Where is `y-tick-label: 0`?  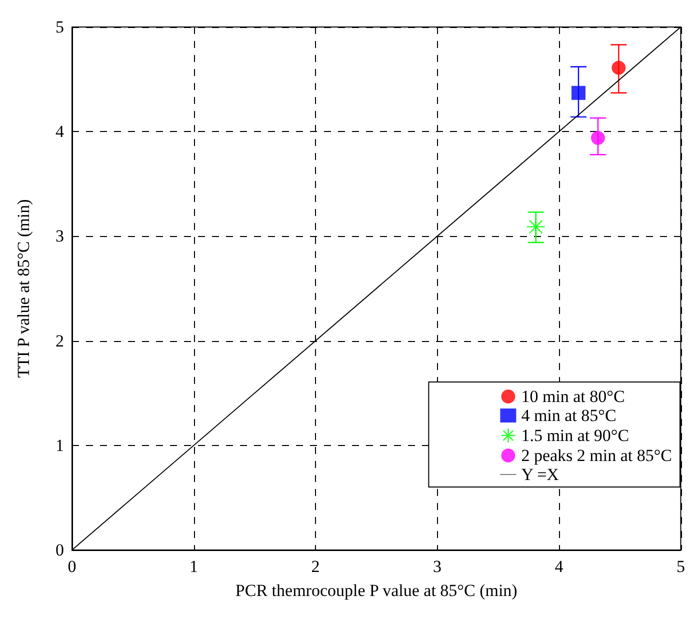
y-tick-label: 0 is located at coordinates (60, 550).